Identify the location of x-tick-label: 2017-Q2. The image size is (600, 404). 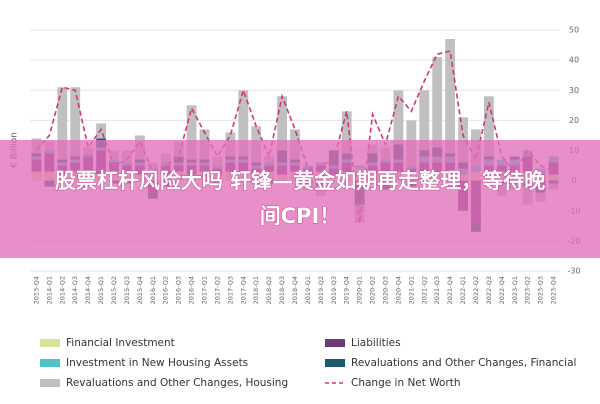
(217, 290).